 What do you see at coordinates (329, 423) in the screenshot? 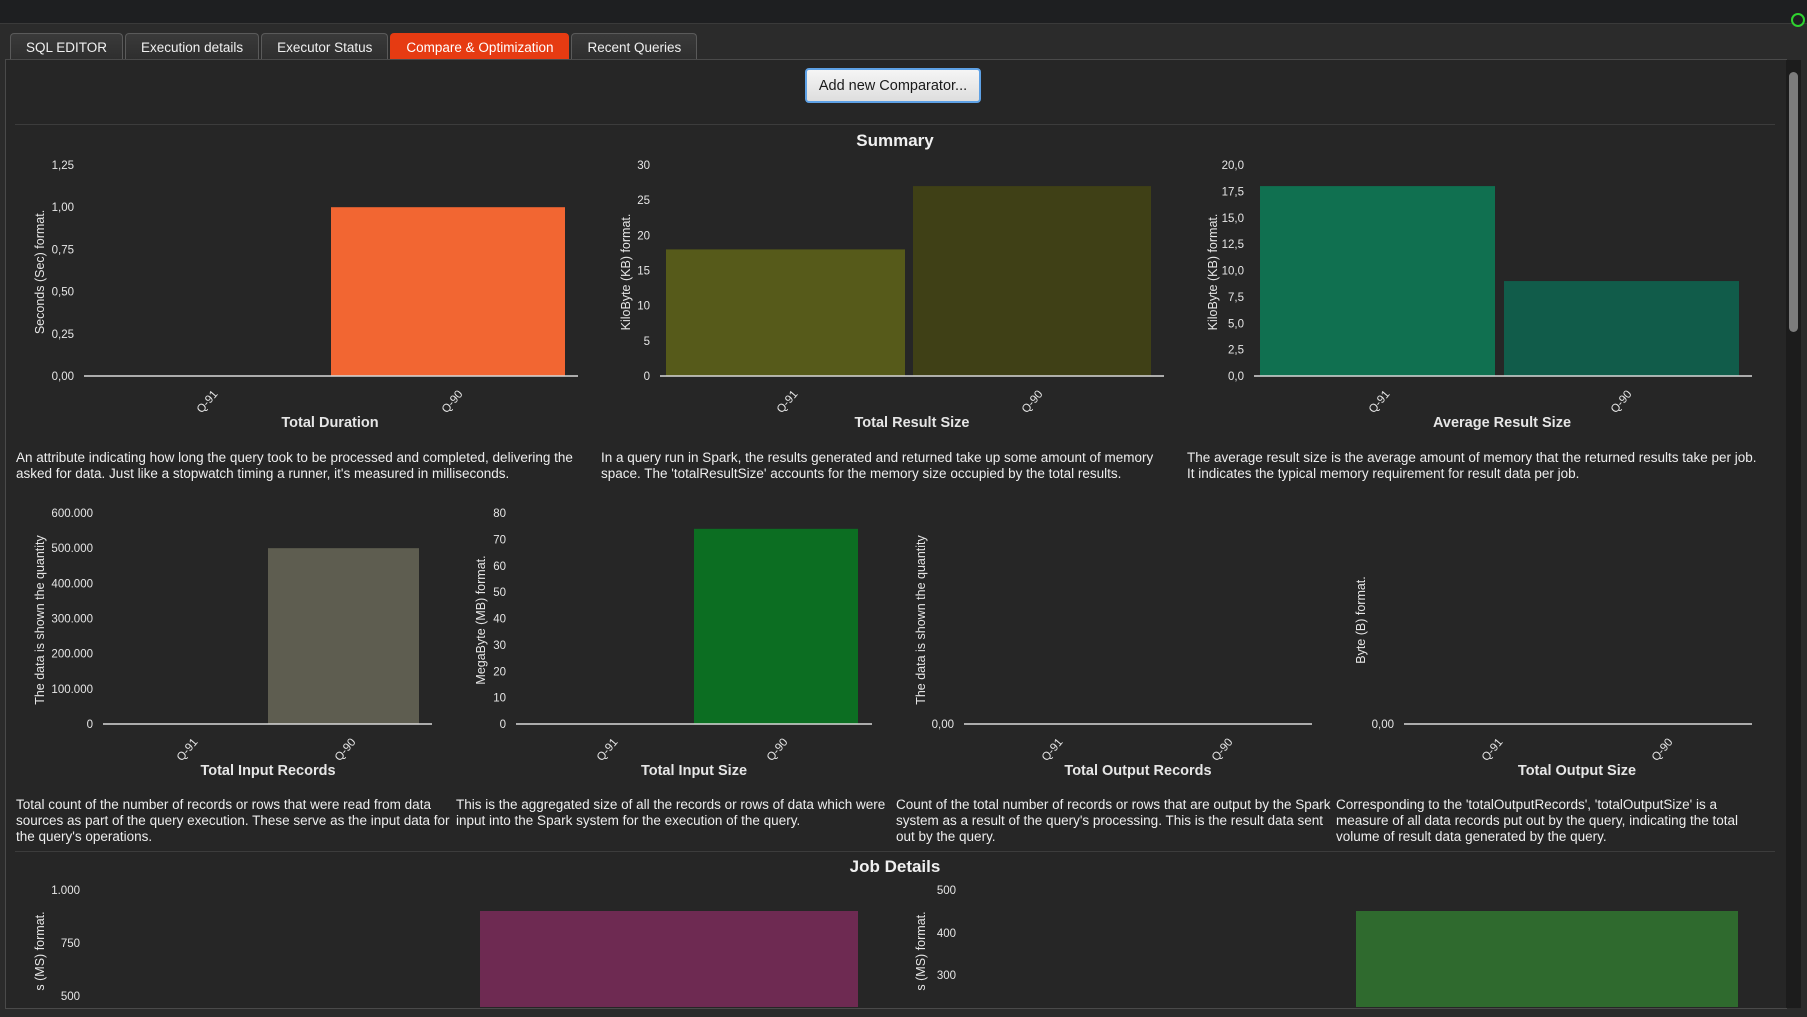
I see `chart-title: Total Duration` at bounding box center [329, 423].